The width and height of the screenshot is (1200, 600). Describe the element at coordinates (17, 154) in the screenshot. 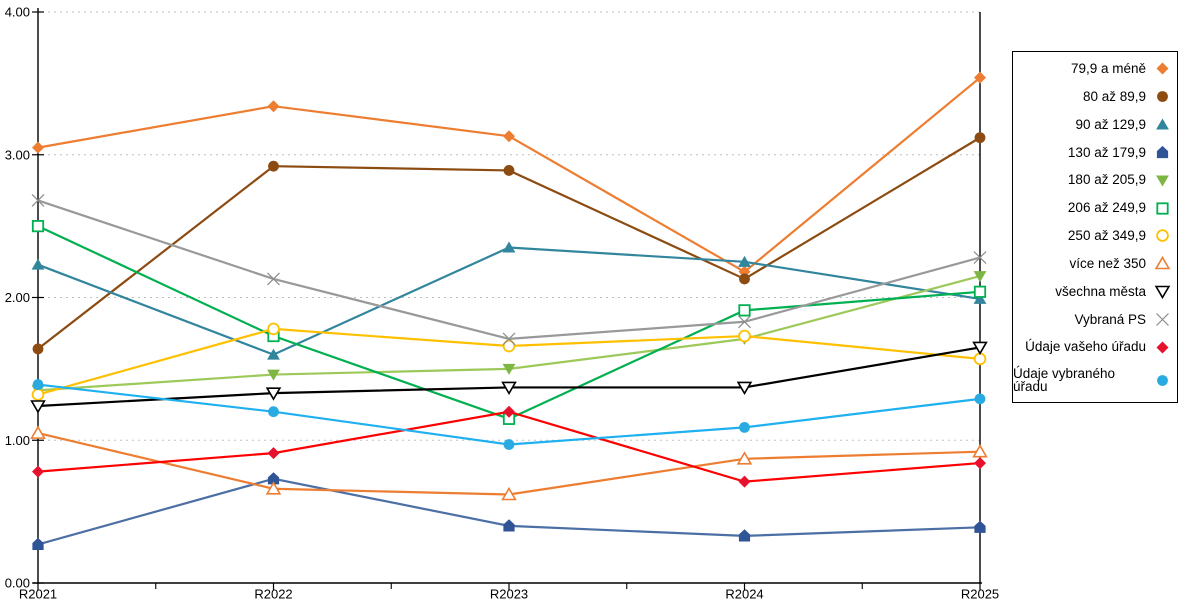

I see `y-tick-label: 3.00` at that location.